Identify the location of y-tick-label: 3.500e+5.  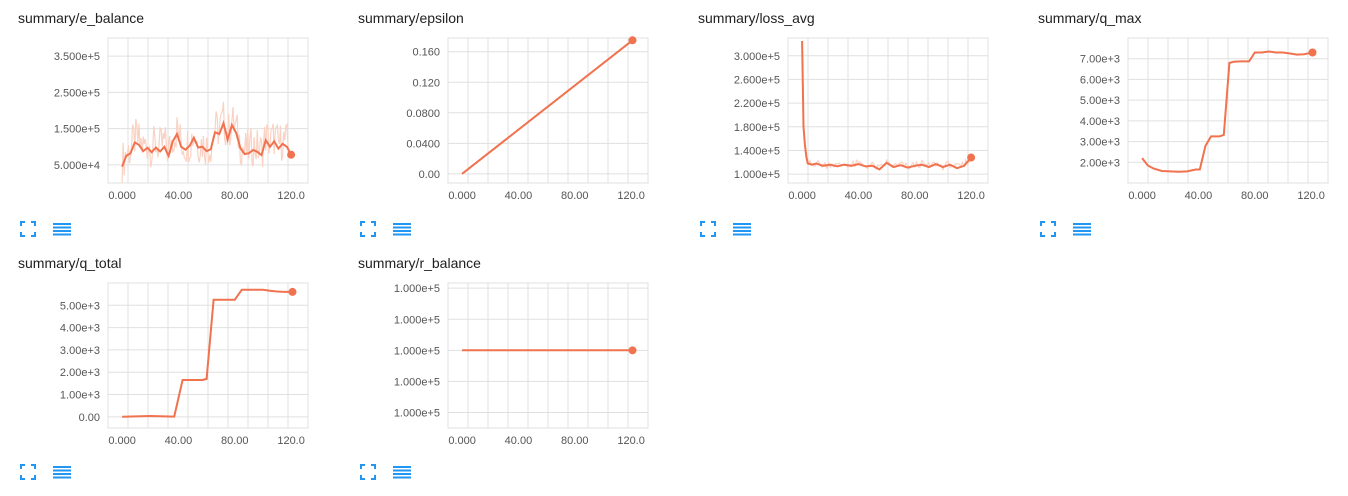
(77, 57).